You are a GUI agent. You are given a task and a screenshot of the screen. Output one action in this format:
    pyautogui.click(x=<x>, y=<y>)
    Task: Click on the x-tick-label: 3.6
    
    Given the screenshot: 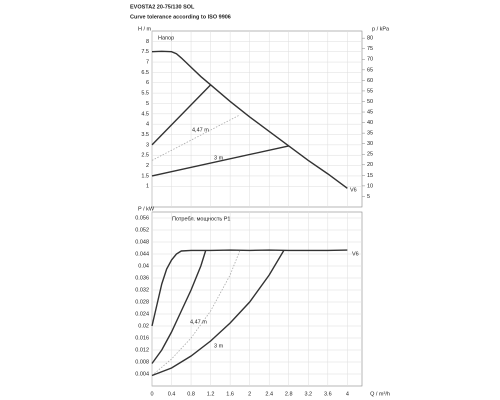 What is the action you would take?
    pyautogui.click(x=328, y=394)
    